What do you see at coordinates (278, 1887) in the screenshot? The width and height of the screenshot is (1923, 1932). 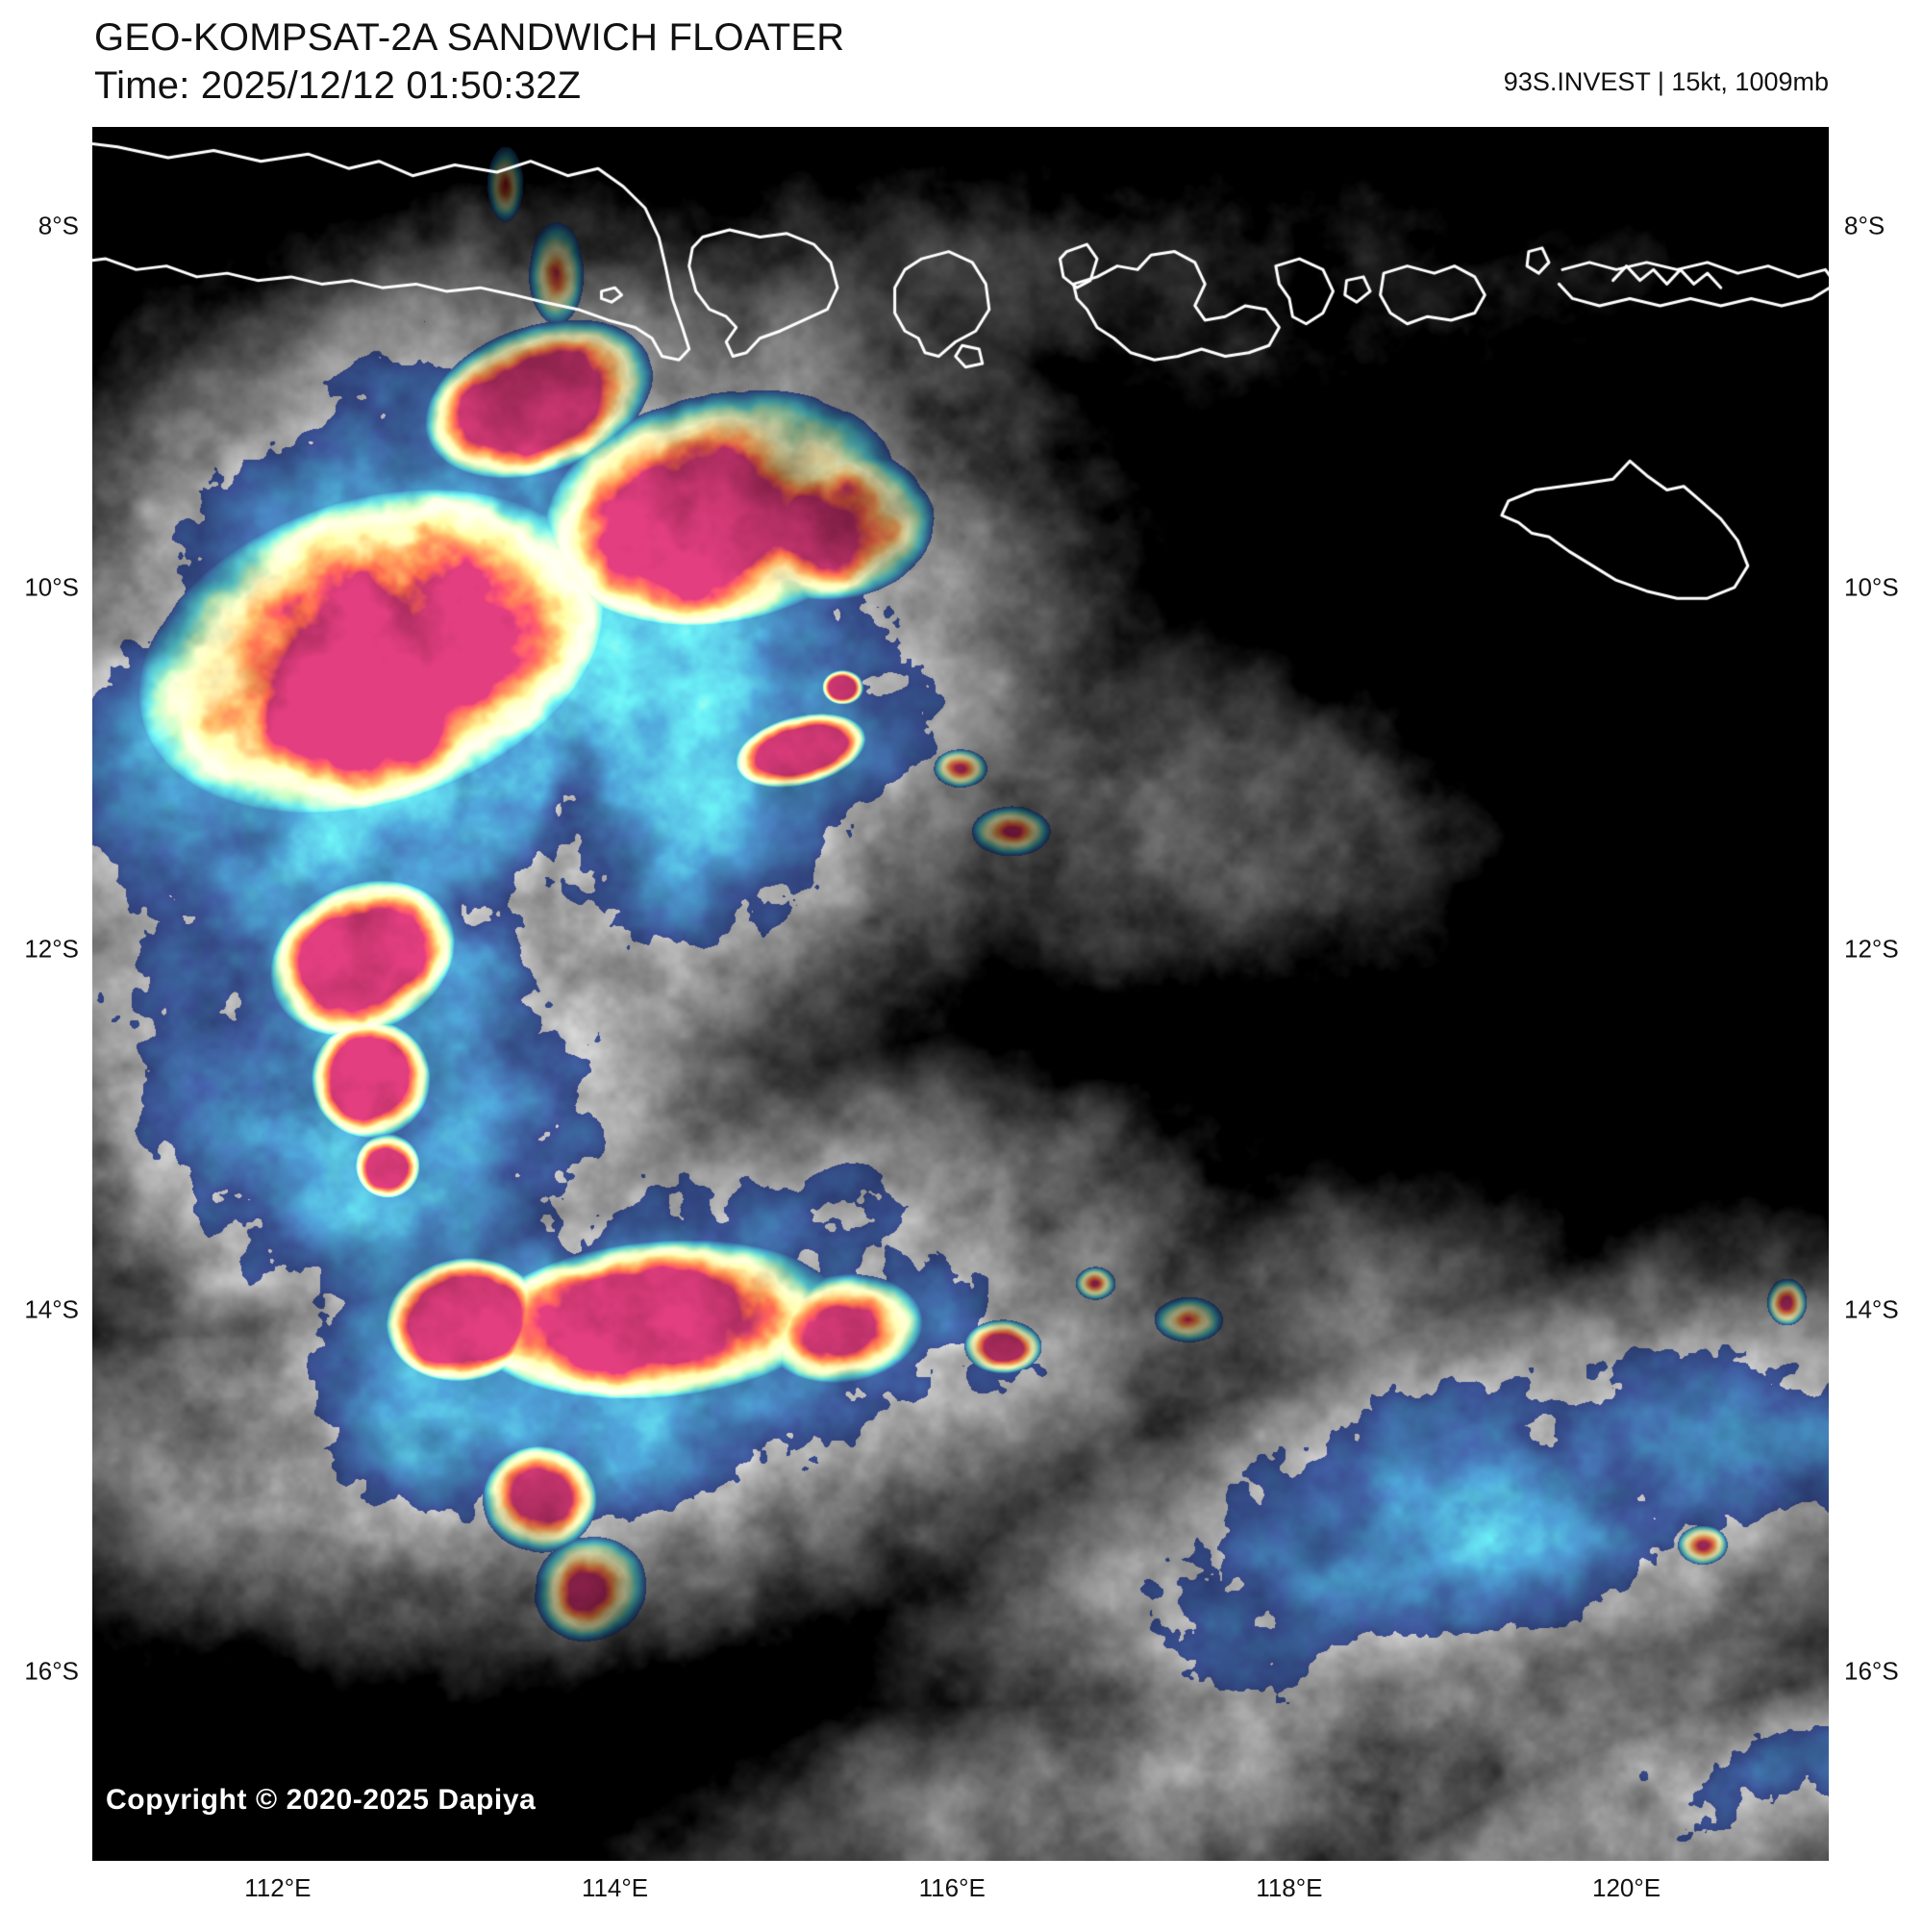 I see `lon-tick-label-0: 112°E` at bounding box center [278, 1887].